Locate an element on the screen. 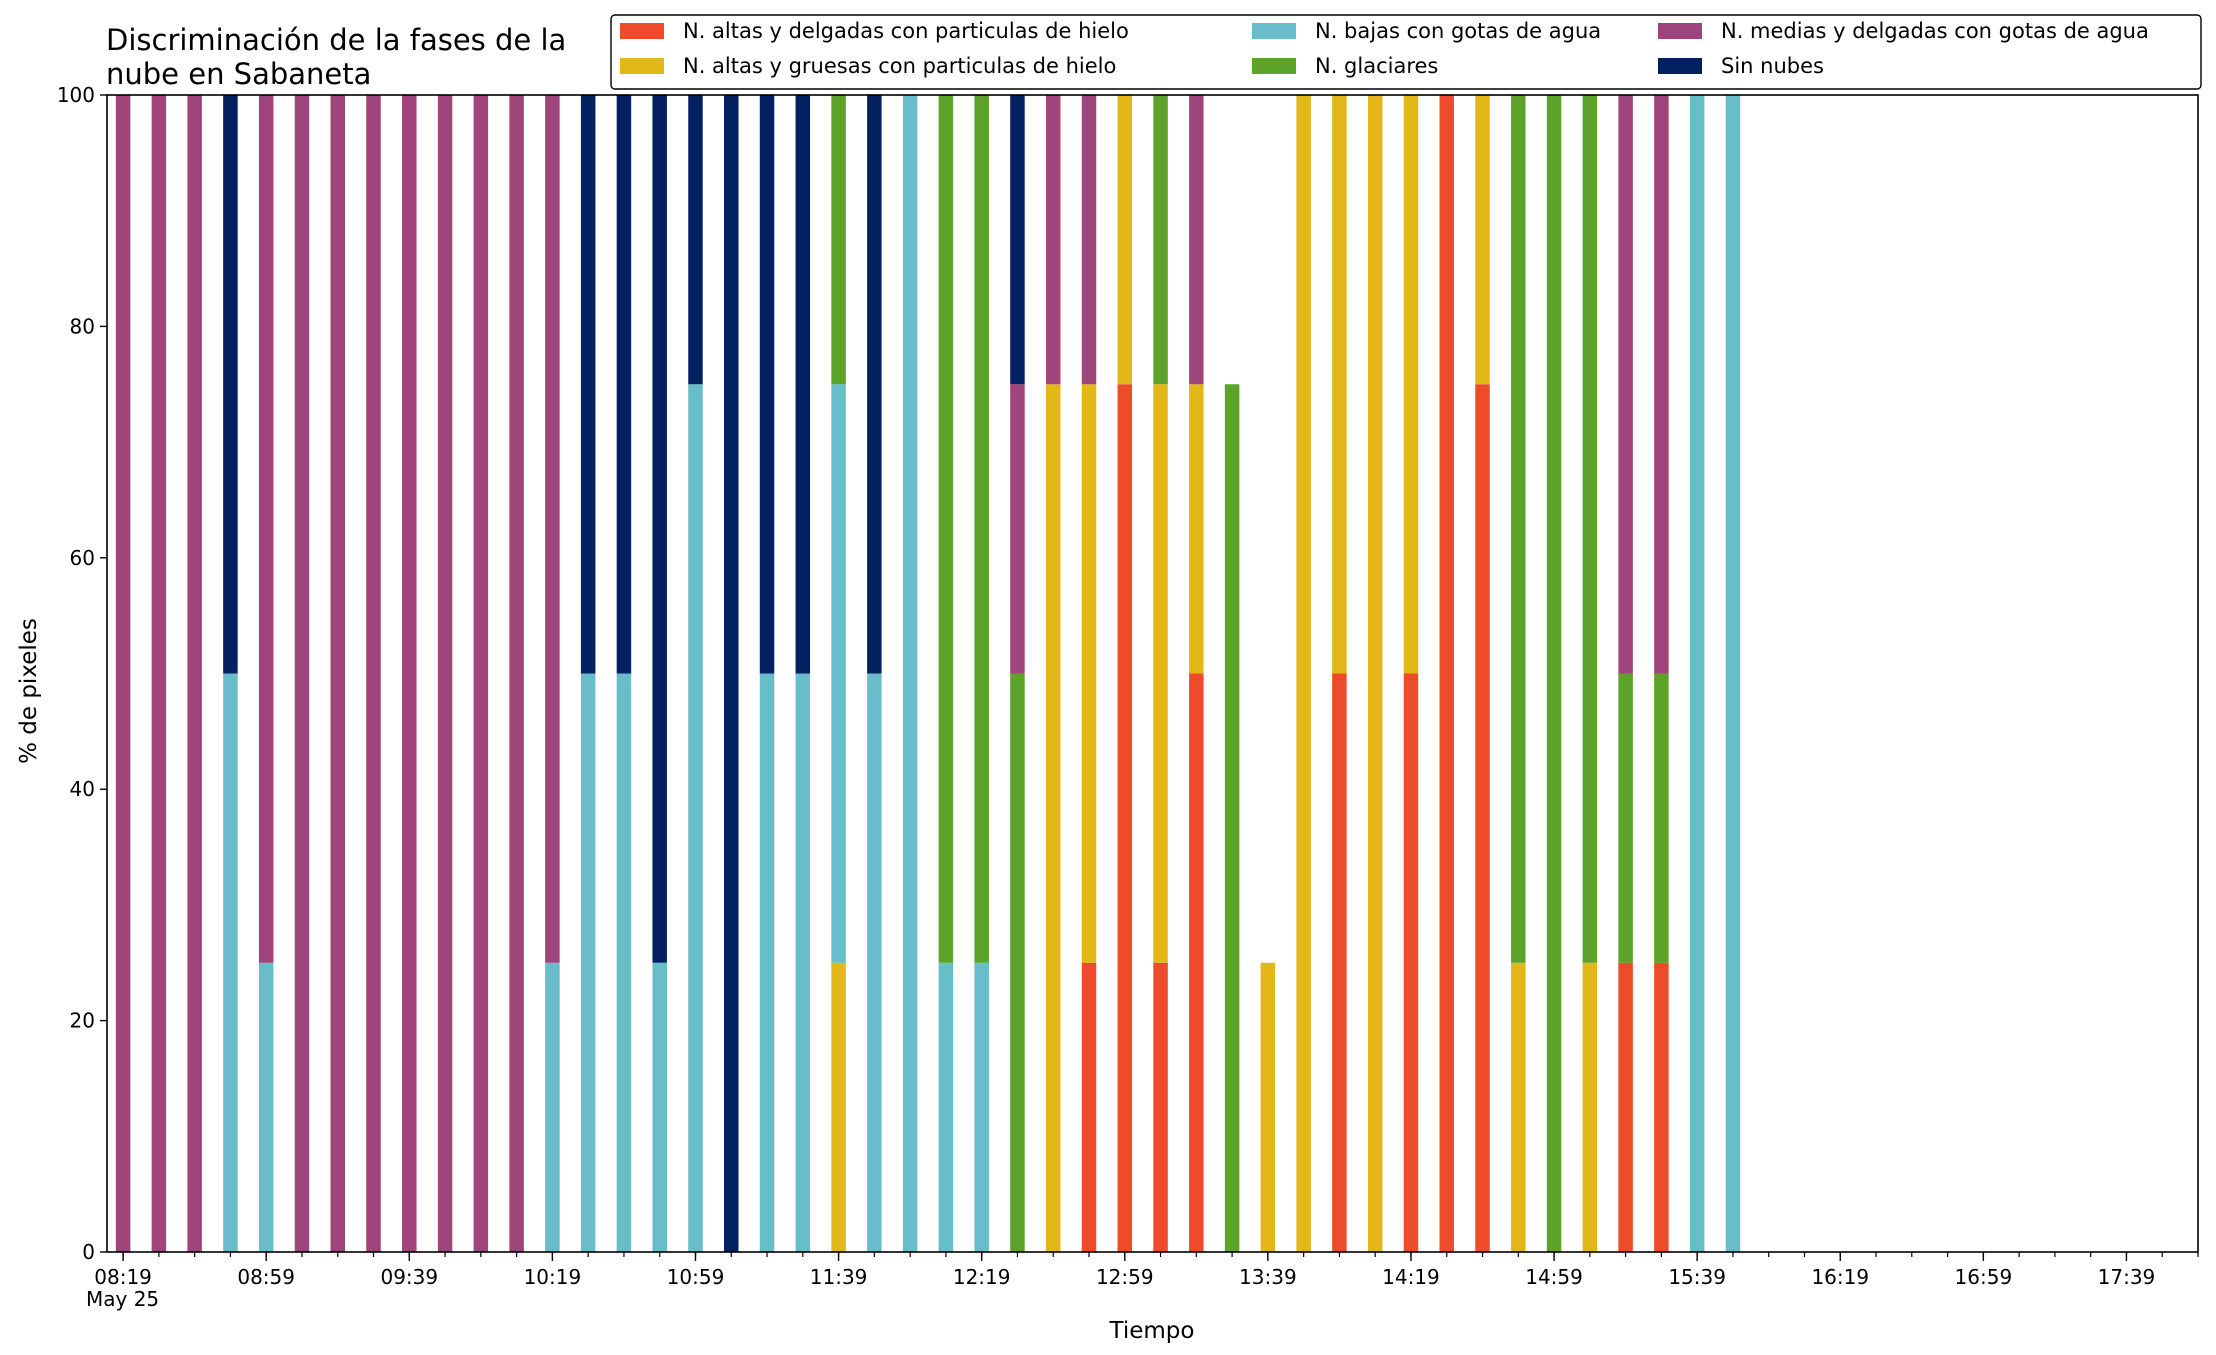 The image size is (2216, 1355). x-tick-label: 08:59 is located at coordinates (266, 1277).